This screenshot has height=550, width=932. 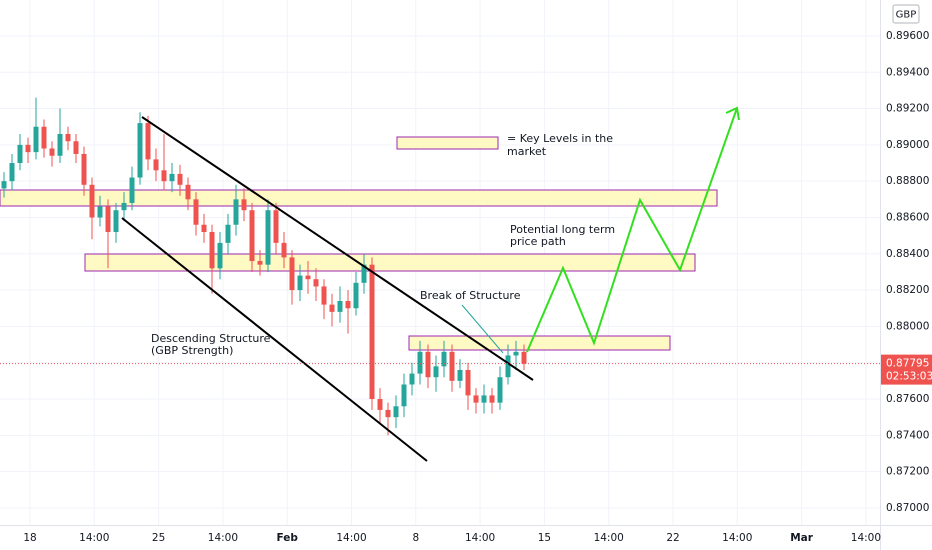 What do you see at coordinates (907, 217) in the screenshot?
I see `y-tick-label: 0.88600` at bounding box center [907, 217].